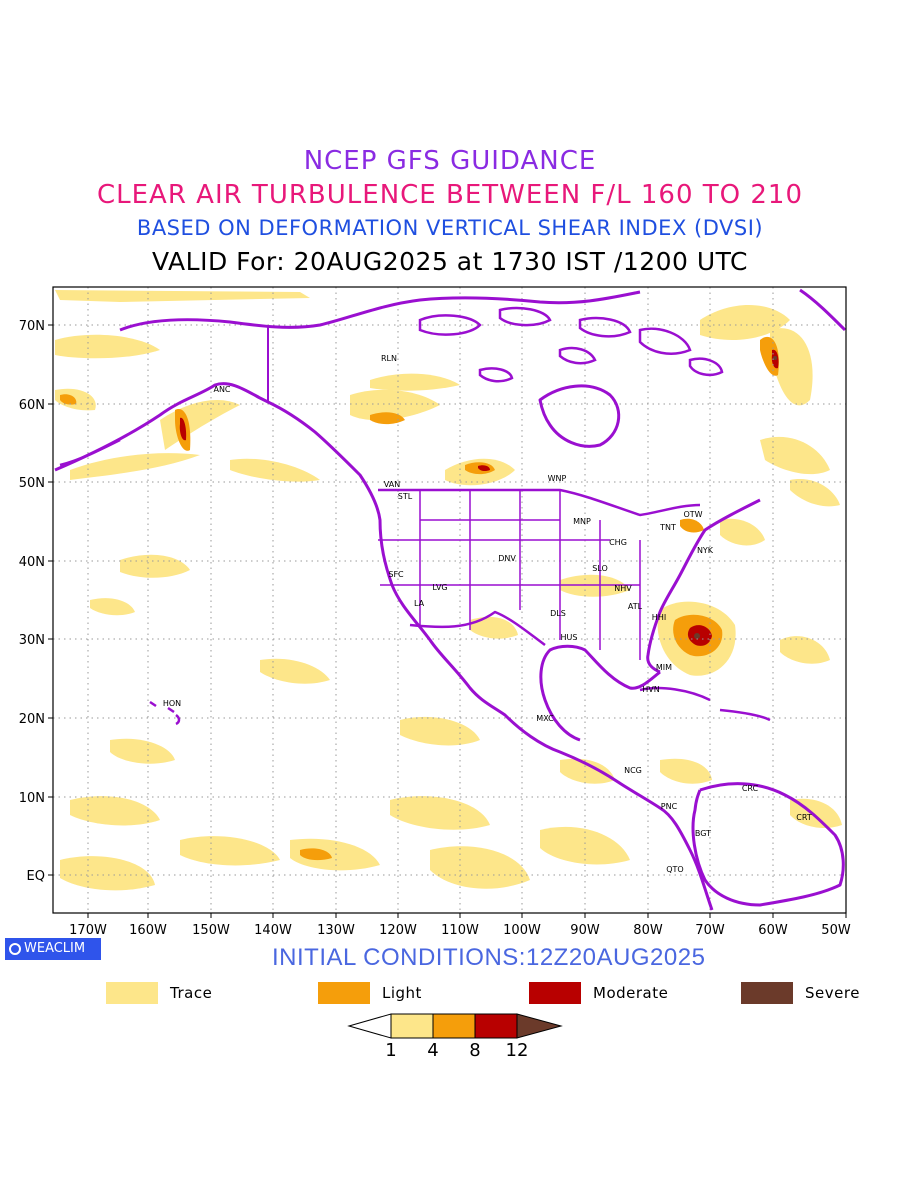  I want to click on badge-label: WEACLIM, so click(55, 948).